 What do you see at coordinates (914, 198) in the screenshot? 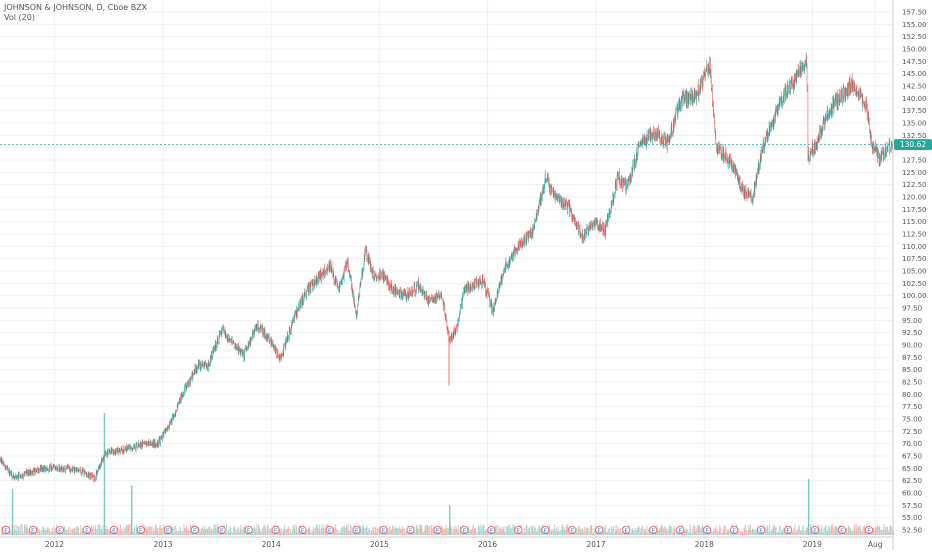
I see `y-tick-label: 120.00` at bounding box center [914, 198].